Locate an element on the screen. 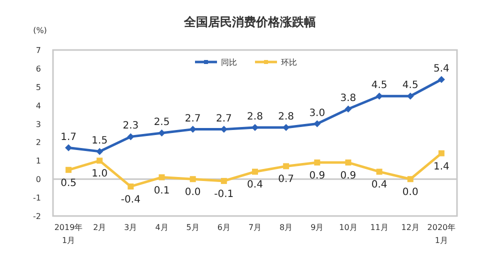  x-tick-label: 11月 is located at coordinates (379, 227).